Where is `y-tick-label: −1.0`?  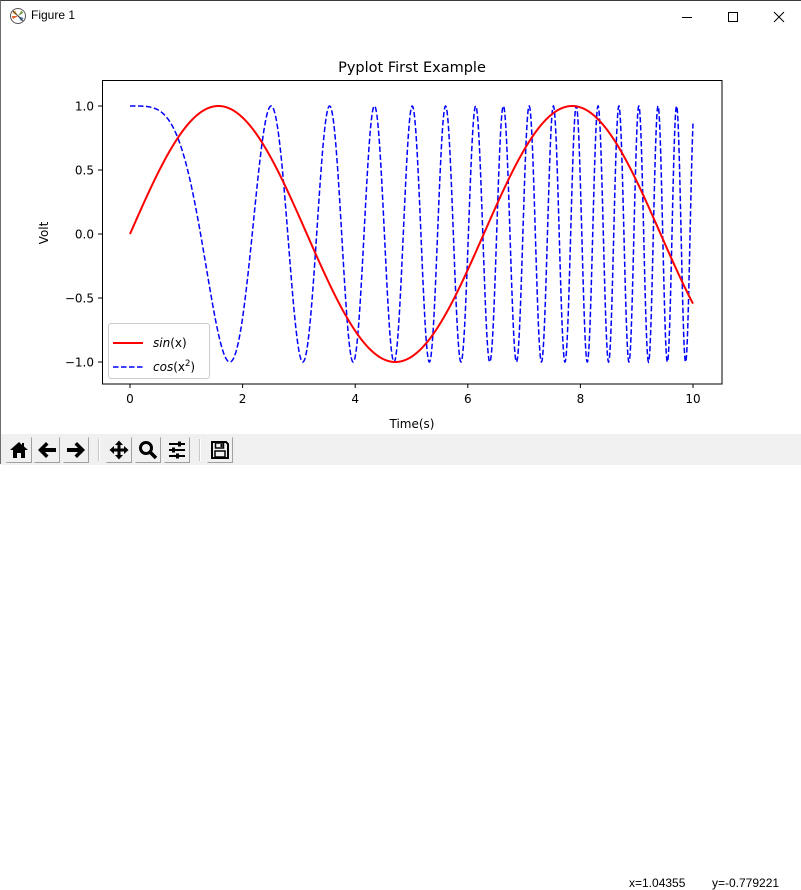
y-tick-label: −1.0 is located at coordinates (79, 363).